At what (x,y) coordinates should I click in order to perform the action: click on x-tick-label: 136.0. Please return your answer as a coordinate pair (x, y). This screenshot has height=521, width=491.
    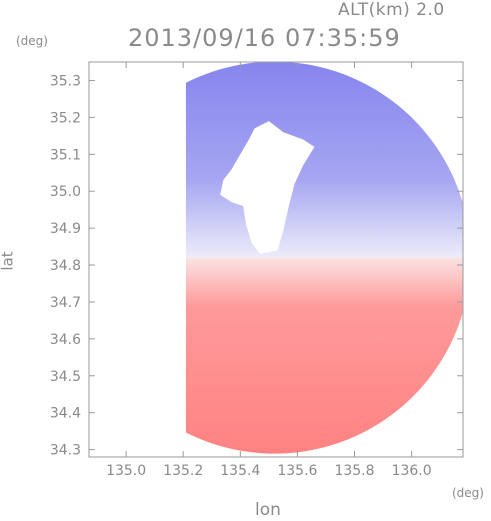
    Looking at the image, I should click on (412, 471).